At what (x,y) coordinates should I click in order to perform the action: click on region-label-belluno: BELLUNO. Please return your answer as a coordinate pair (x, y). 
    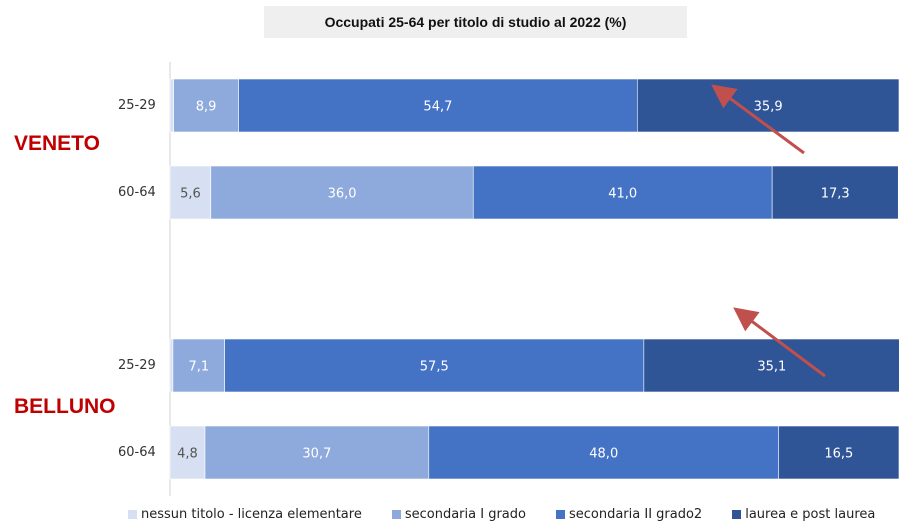
    Looking at the image, I should click on (65, 406).